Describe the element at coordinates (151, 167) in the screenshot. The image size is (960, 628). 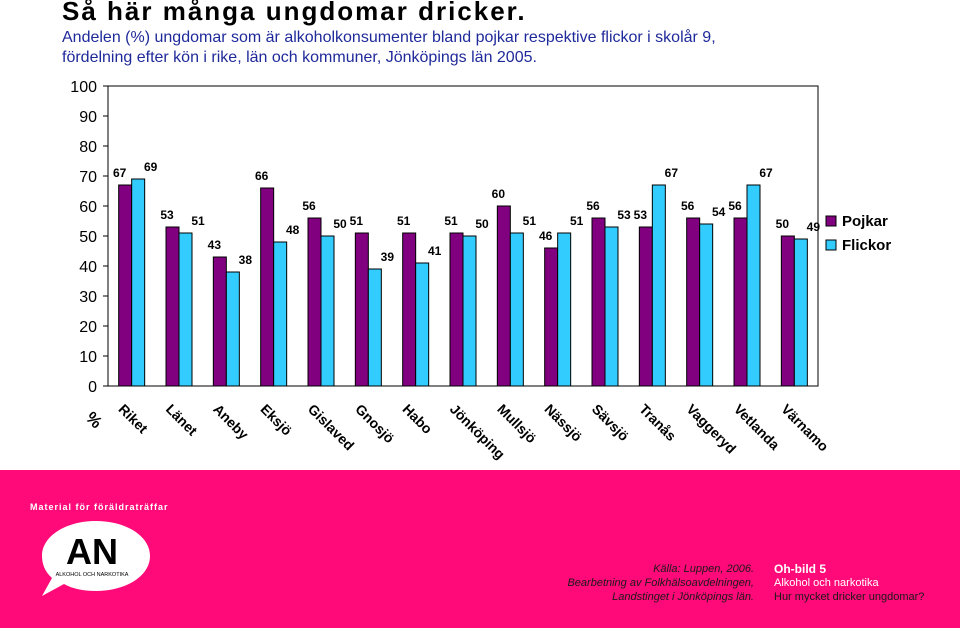
I see `data-label-flickor: 69` at that location.